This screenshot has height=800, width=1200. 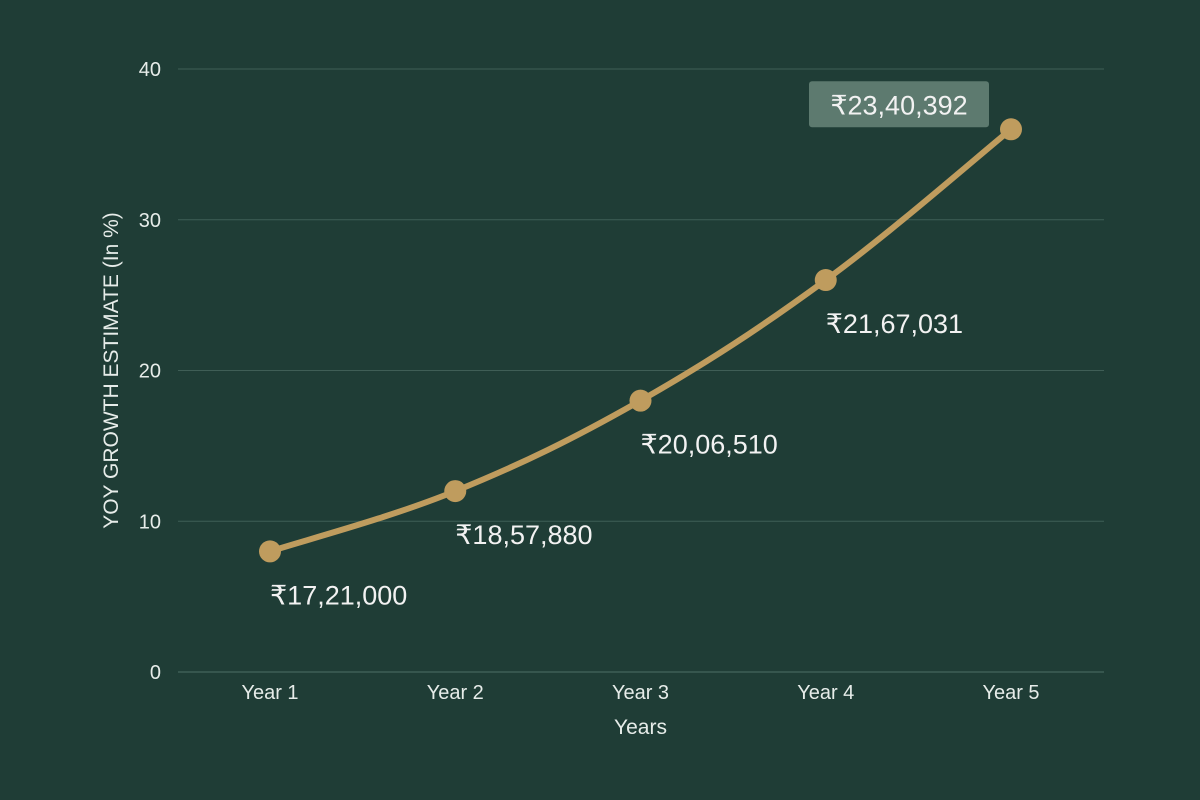 I want to click on x-axis-title: Years, so click(x=640, y=727).